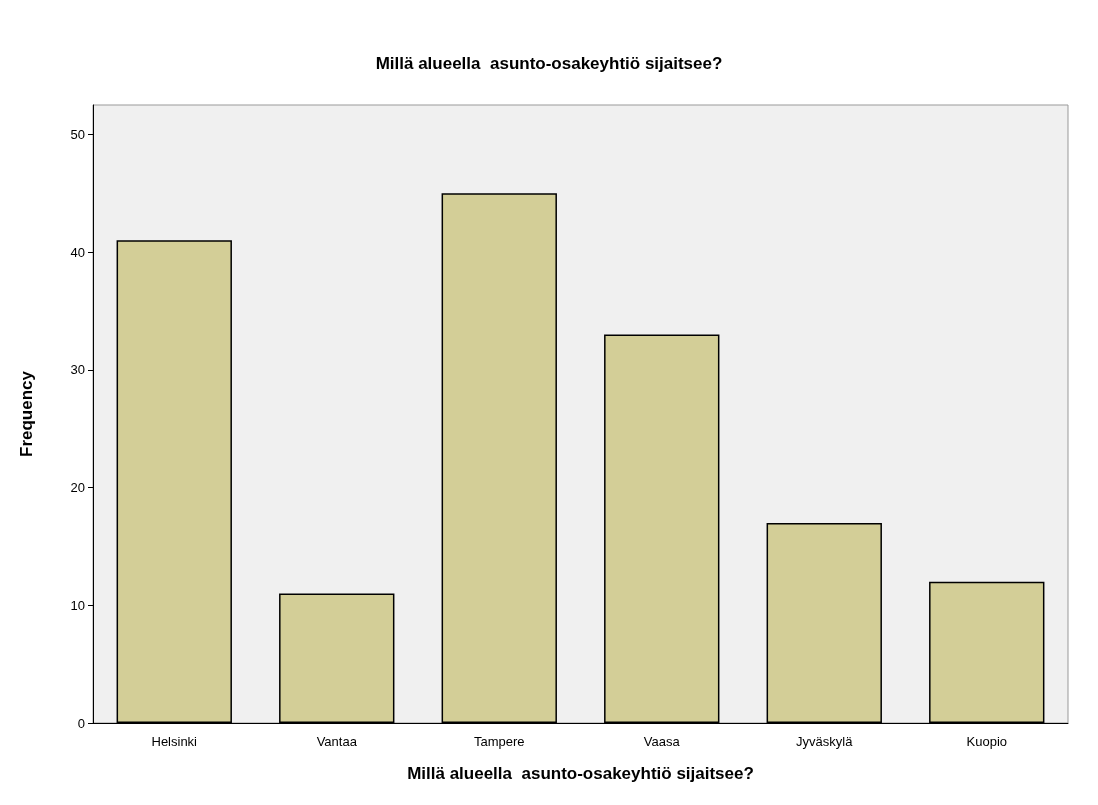  I want to click on x-tick-label: Kuopio, so click(986, 741).